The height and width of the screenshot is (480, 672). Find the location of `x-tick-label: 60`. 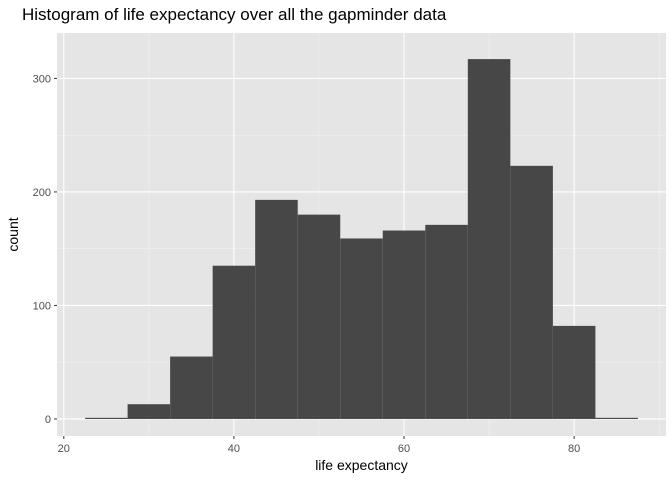

x-tick-label: 60 is located at coordinates (404, 449).